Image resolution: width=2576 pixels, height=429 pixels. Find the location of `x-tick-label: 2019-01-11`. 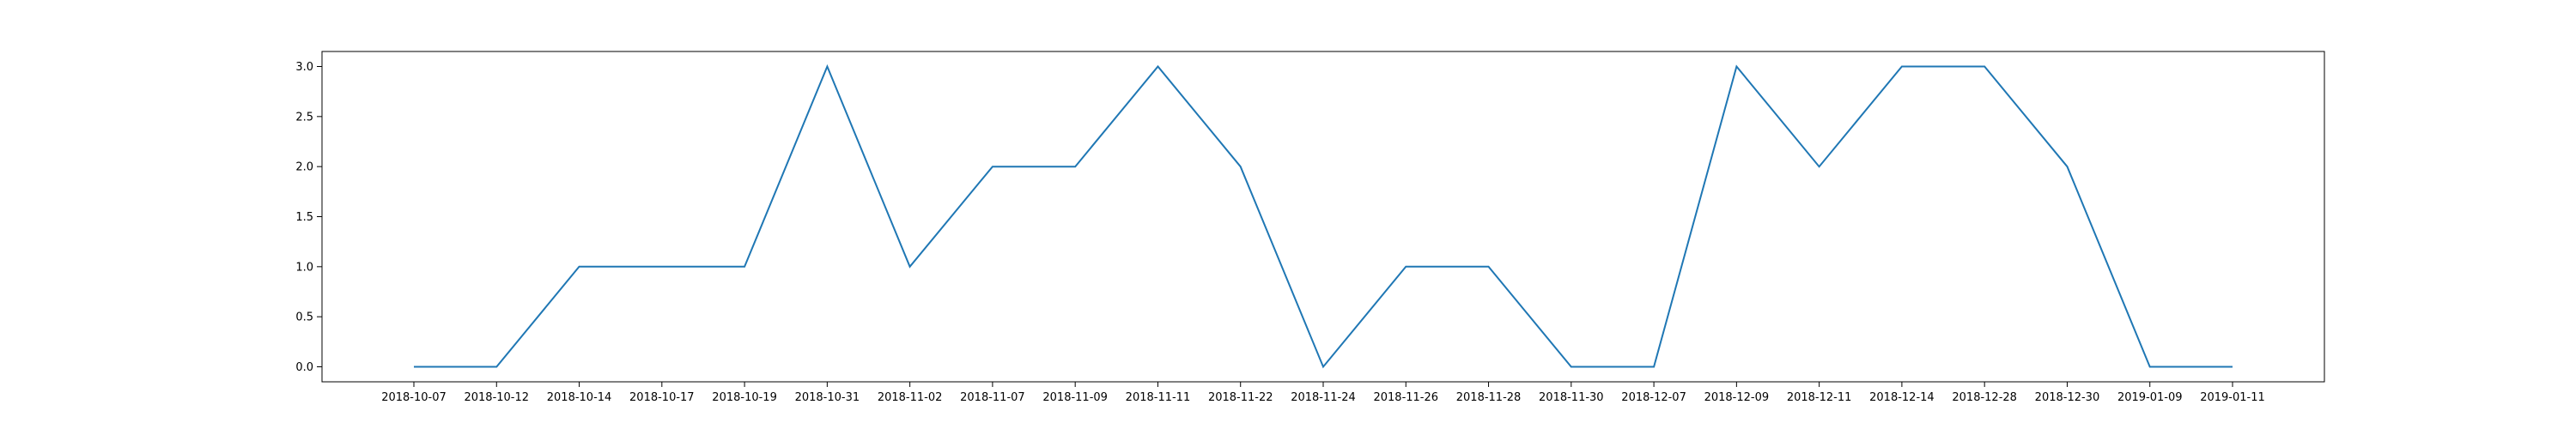

x-tick-label: 2019-01-11 is located at coordinates (2232, 398).